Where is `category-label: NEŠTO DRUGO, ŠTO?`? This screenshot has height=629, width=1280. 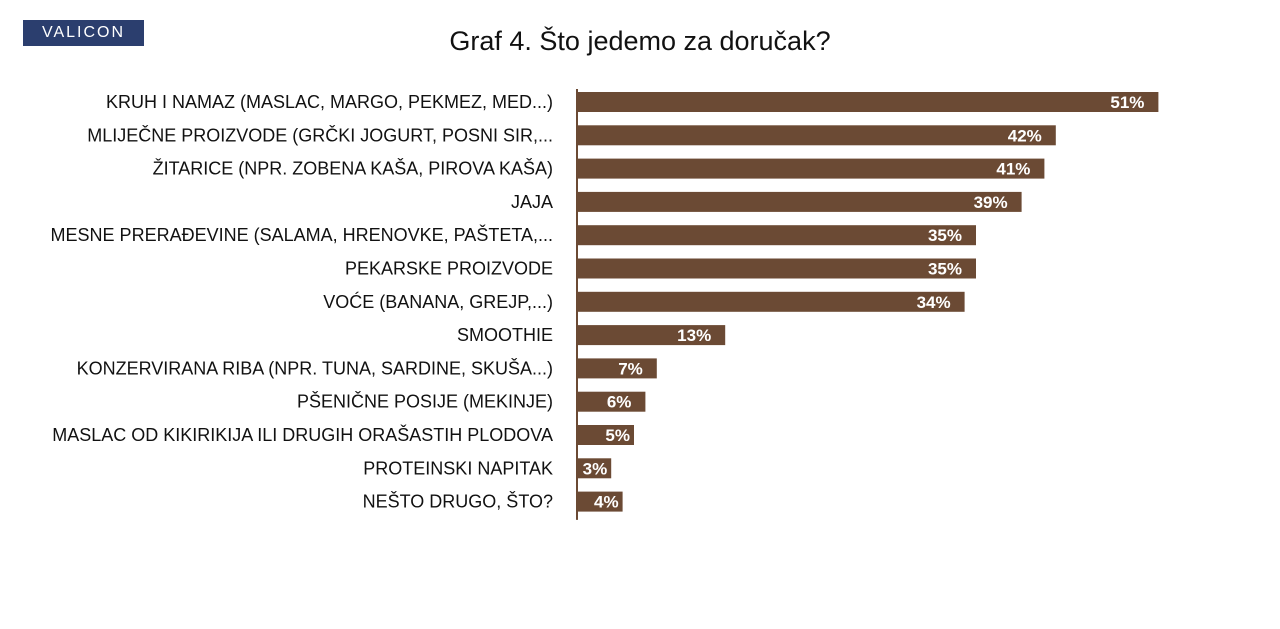
category-label: NEŠTO DRUGO, ŠTO? is located at coordinates (458, 501).